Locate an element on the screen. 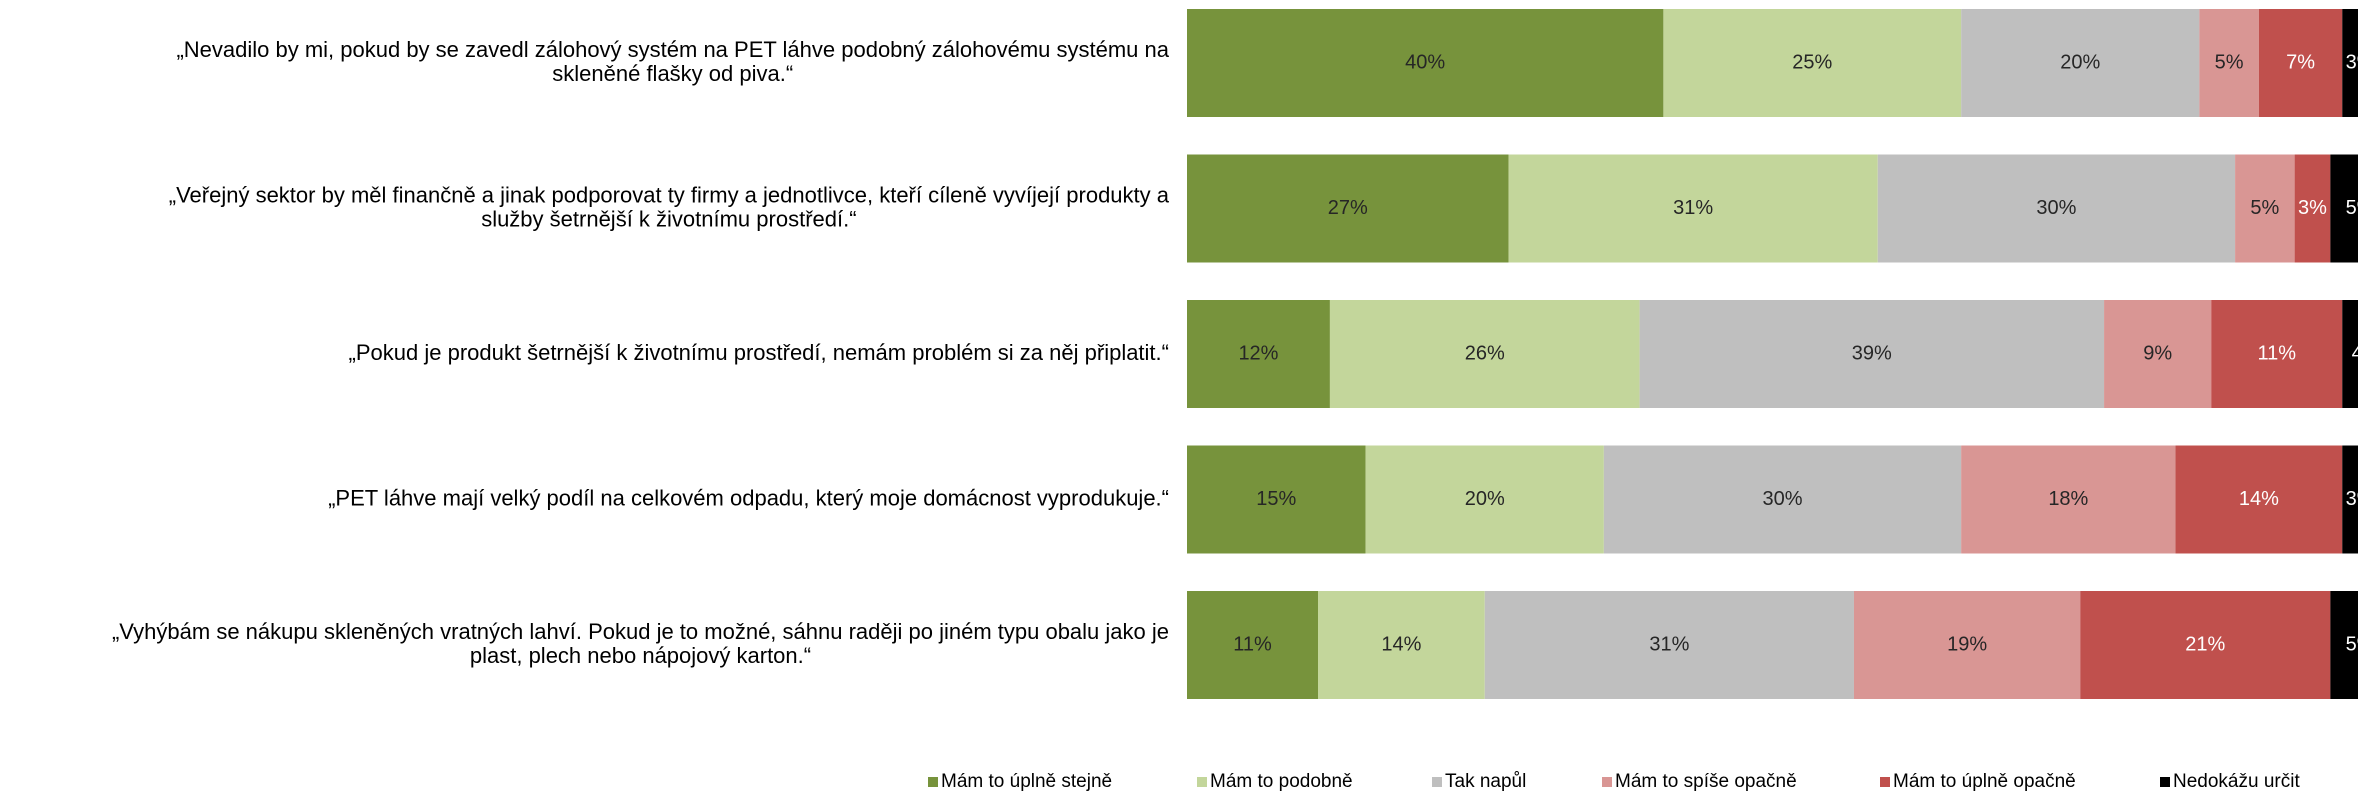  value-label: 15% is located at coordinates (1276, 499).